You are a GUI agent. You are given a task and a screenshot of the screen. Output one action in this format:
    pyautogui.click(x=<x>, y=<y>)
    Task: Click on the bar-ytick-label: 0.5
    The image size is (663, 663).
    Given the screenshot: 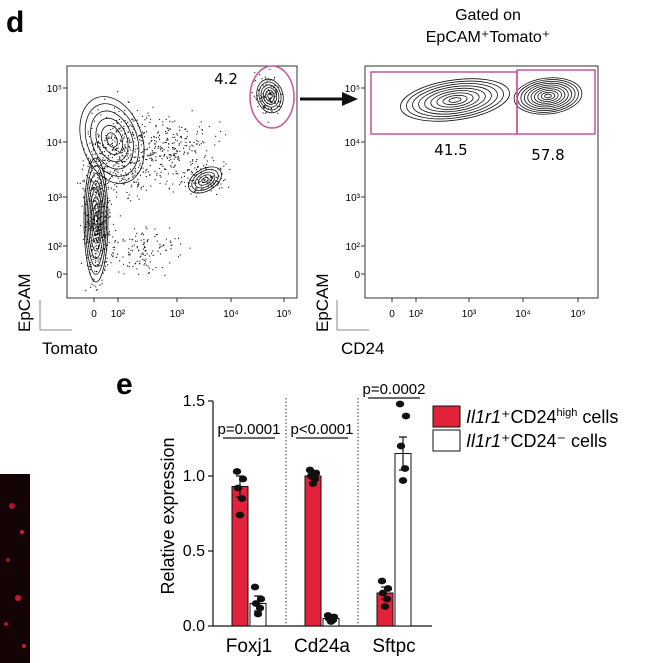 What is the action you would take?
    pyautogui.click(x=194, y=551)
    